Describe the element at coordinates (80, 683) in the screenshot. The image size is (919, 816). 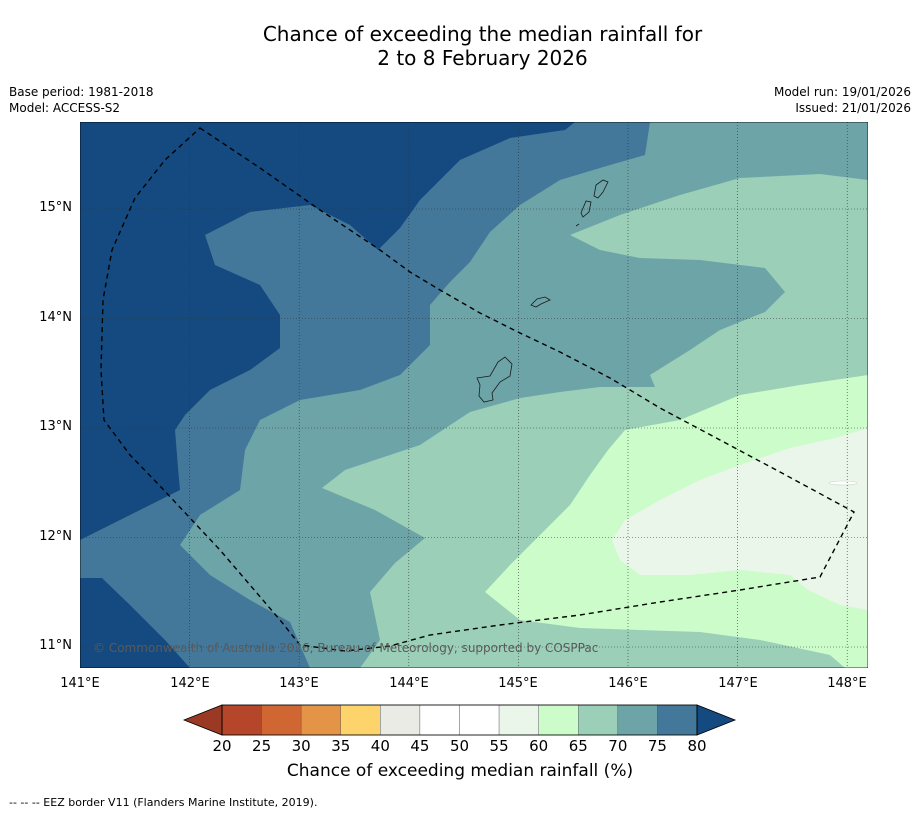
I see `lon-label-141e: 141°E` at that location.